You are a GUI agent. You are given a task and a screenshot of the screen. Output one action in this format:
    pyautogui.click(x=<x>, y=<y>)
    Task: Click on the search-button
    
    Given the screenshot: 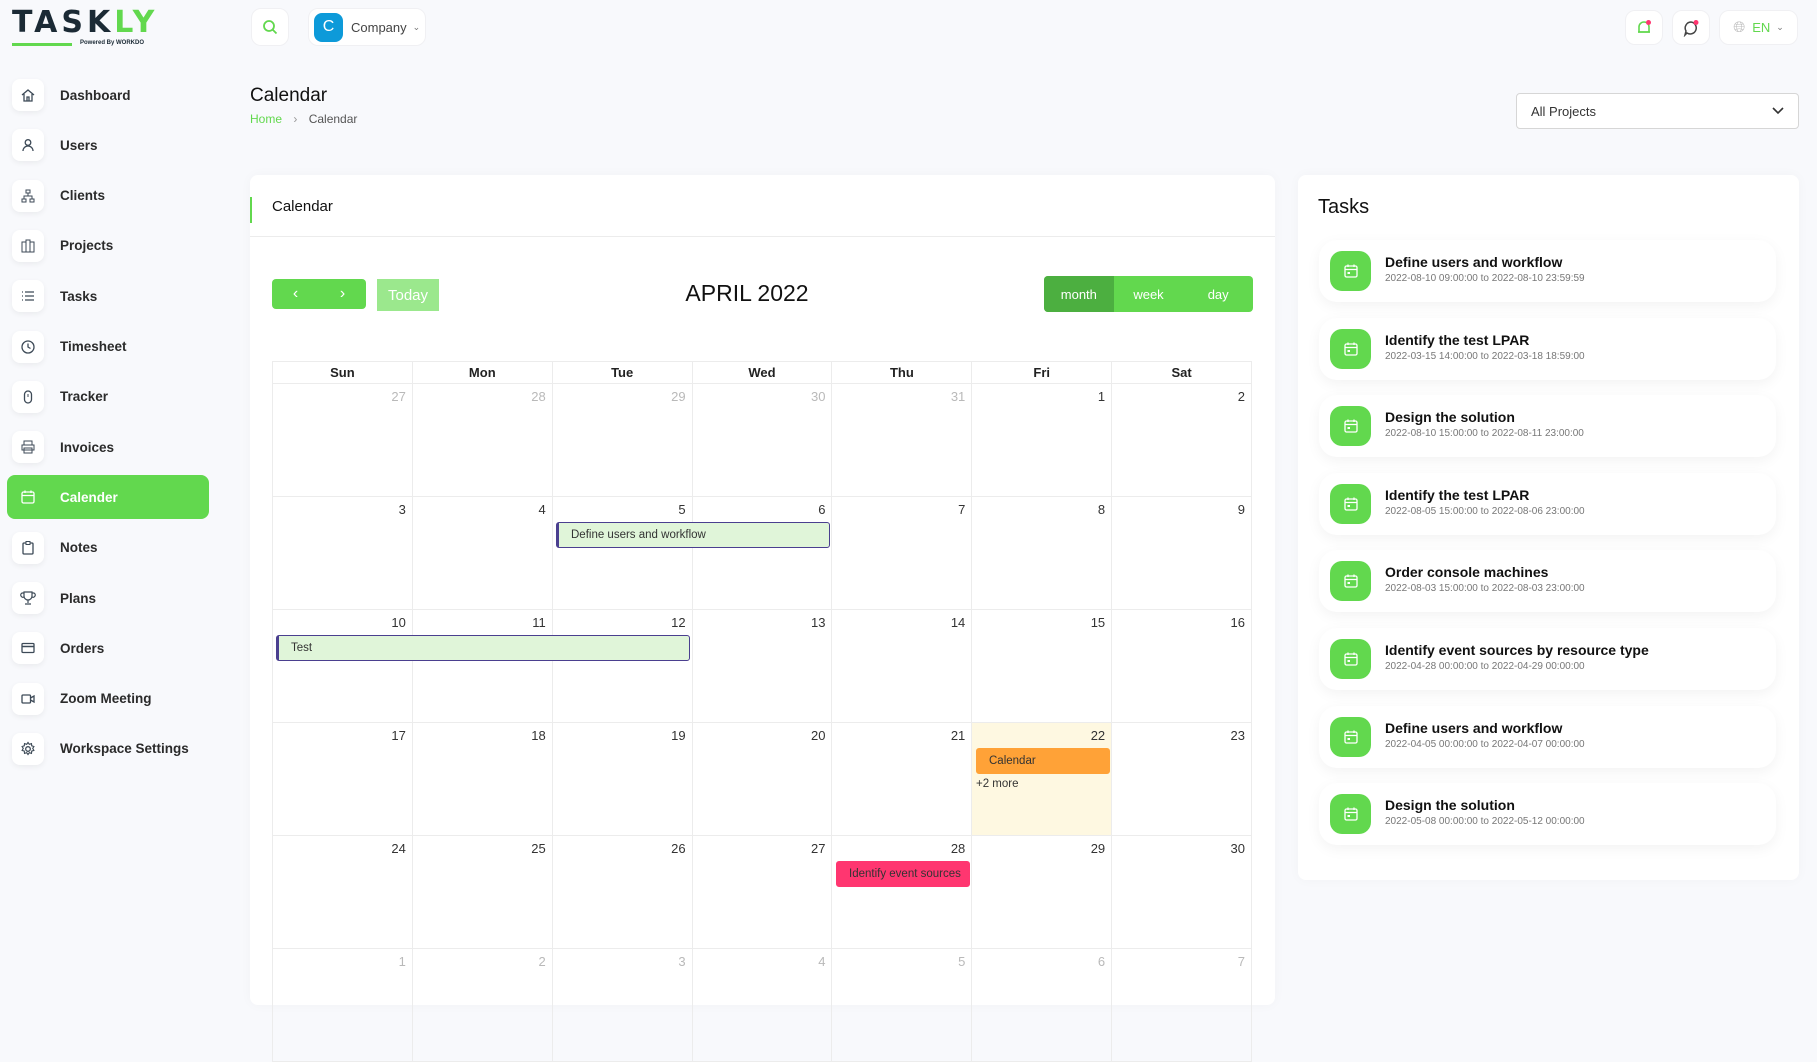 What is the action you would take?
    pyautogui.click(x=270, y=27)
    